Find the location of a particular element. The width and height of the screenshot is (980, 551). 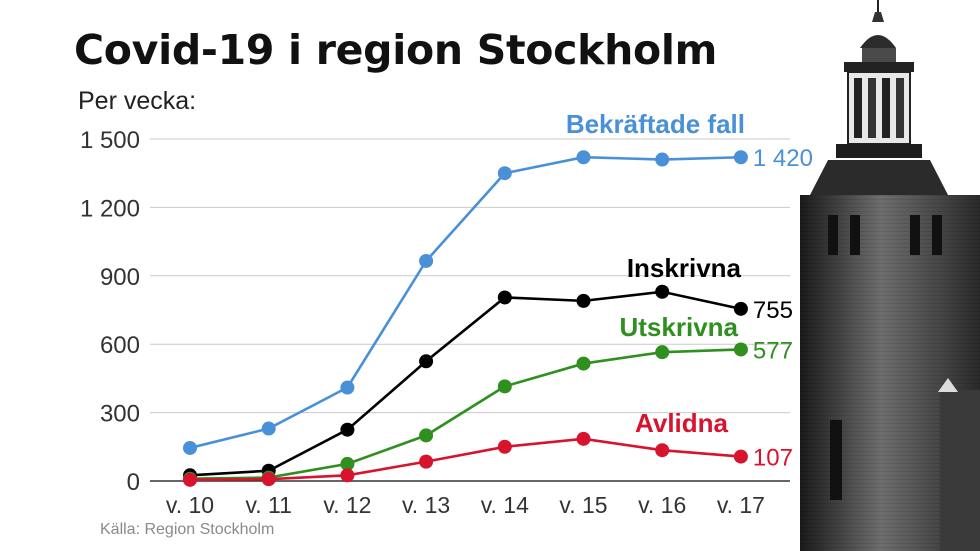

x-tick-label: v. 14 is located at coordinates (505, 505).